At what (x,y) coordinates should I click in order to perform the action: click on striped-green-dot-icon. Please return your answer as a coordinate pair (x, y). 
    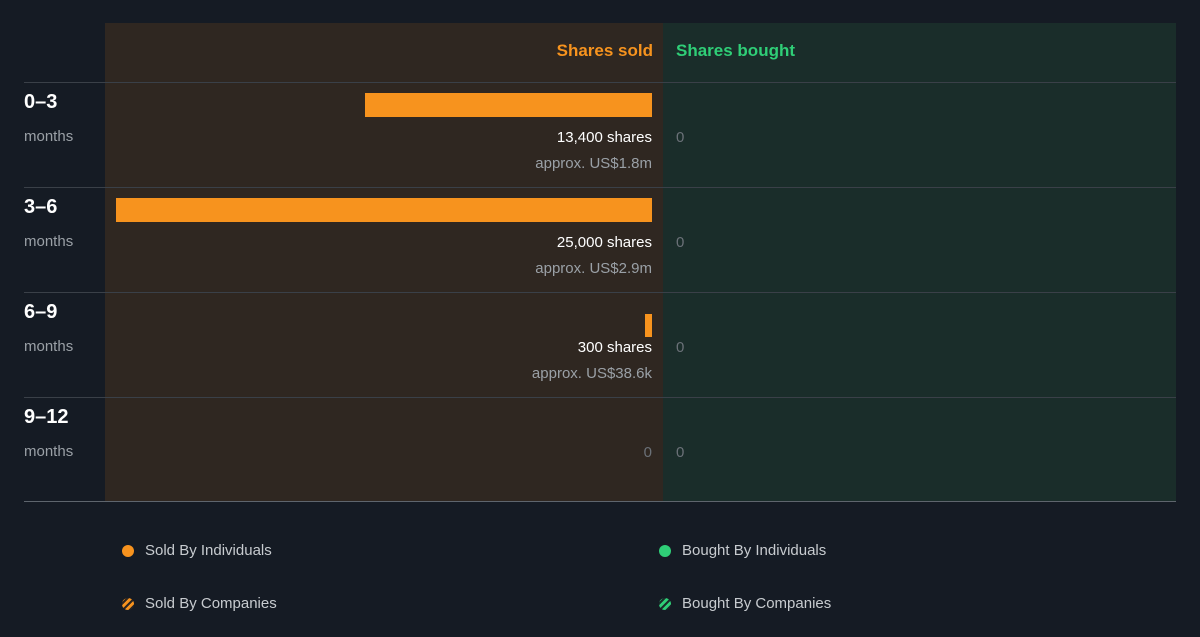
    Looking at the image, I should click on (665, 603).